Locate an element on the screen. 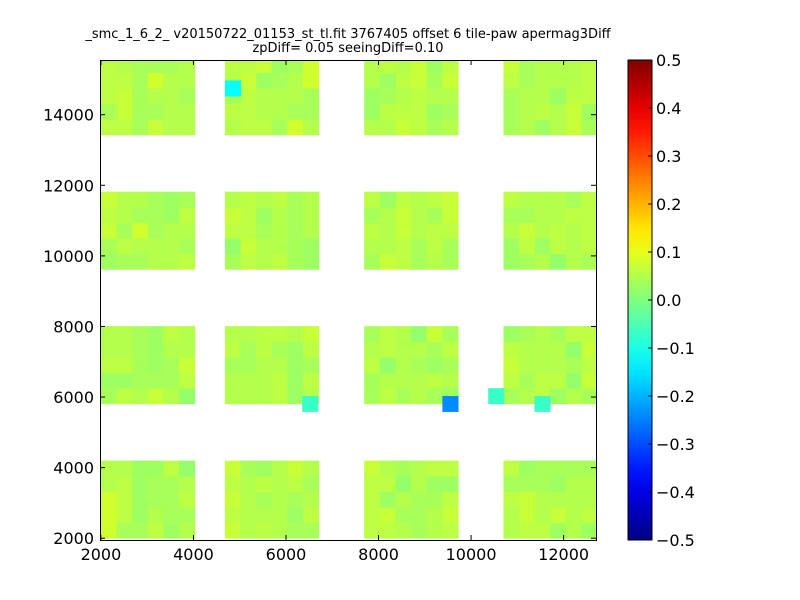 The image size is (800, 600). y-tick-label: 4000 is located at coordinates (73, 468).